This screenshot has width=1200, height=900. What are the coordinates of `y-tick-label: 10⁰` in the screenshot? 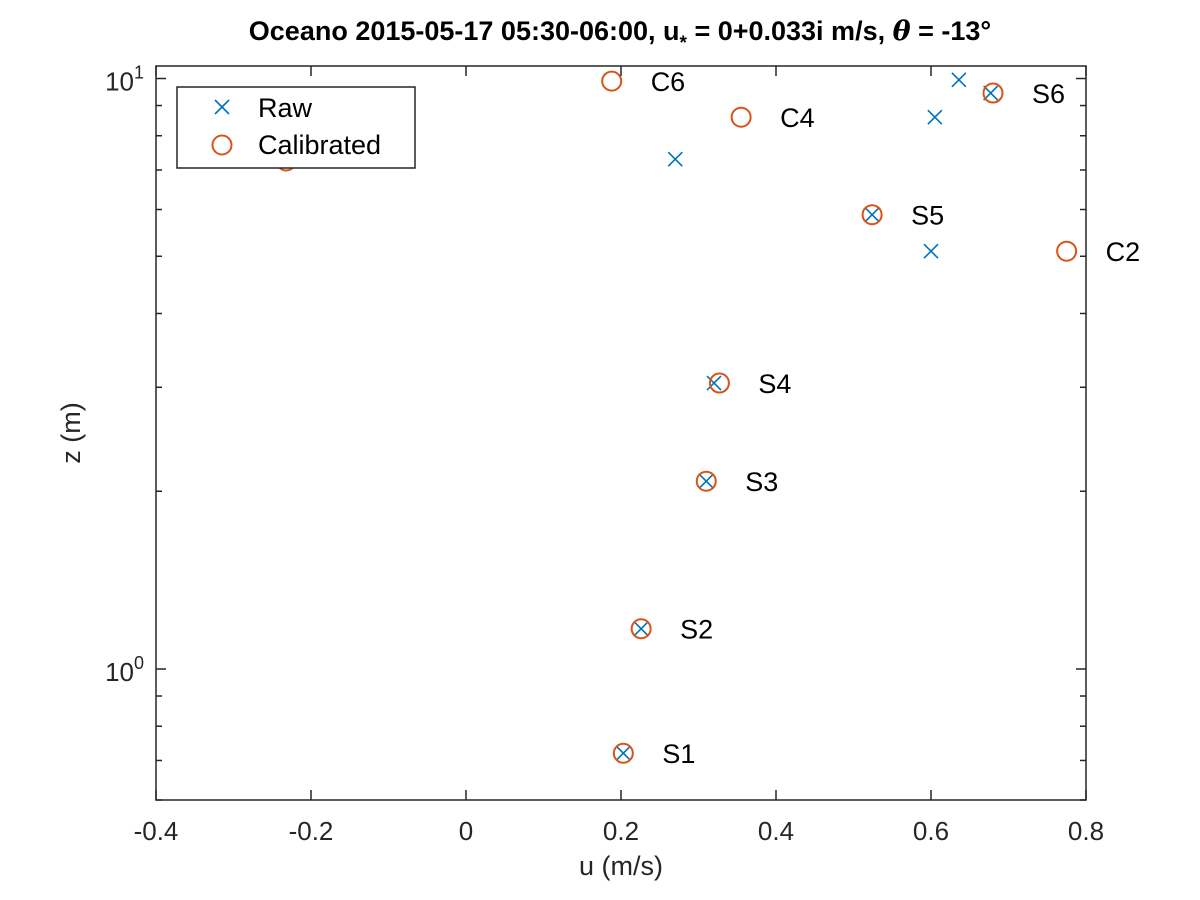 It's located at (124, 670).